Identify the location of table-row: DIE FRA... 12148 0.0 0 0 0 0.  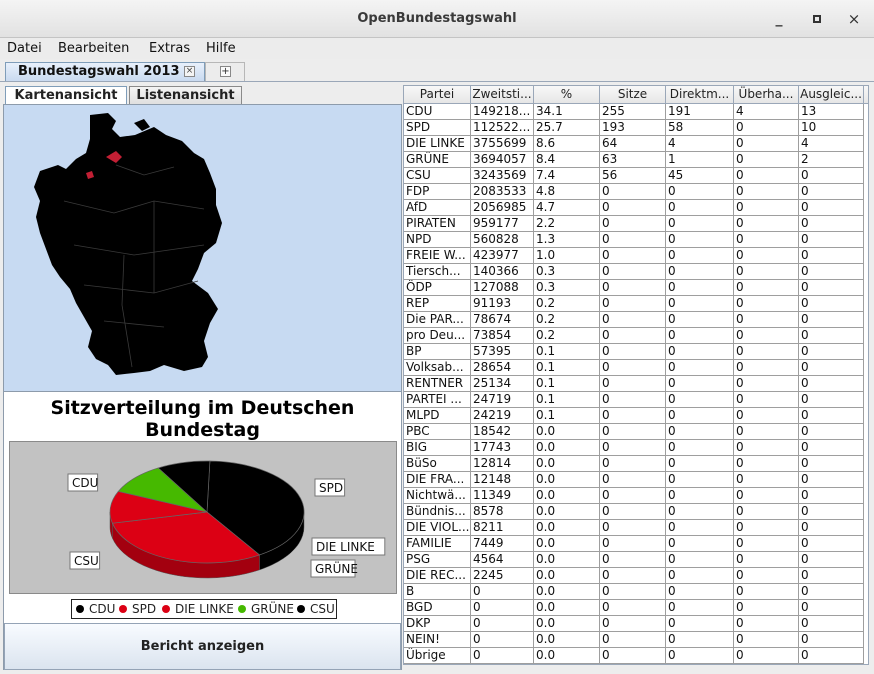
(636, 480).